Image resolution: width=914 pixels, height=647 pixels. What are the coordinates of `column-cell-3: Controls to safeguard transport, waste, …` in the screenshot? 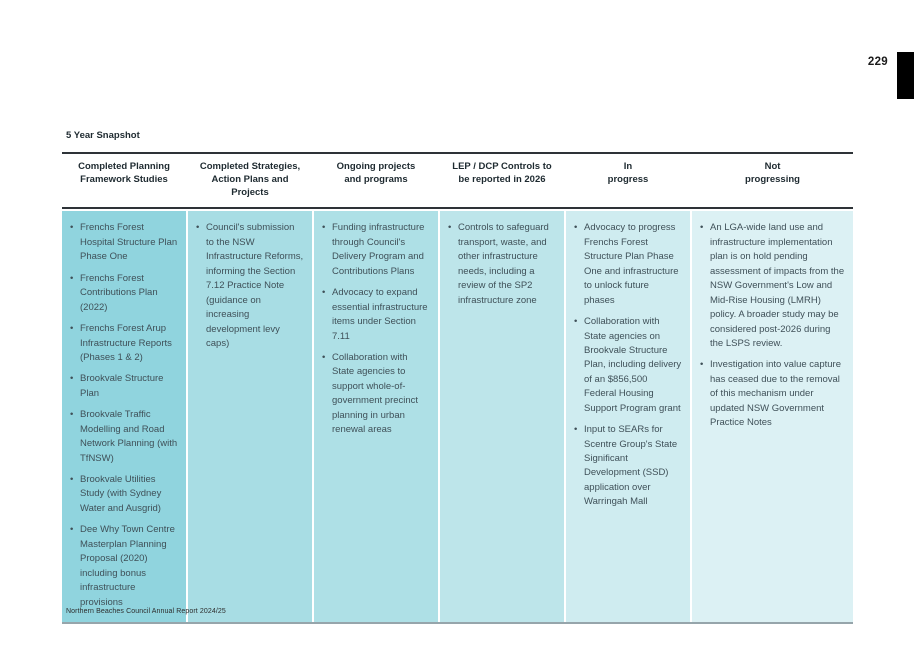 It's located at (502, 416).